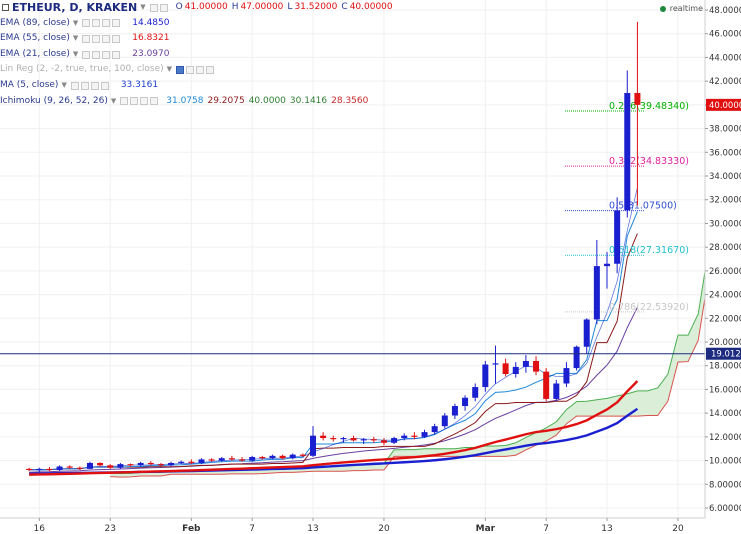 The image size is (741, 534). What do you see at coordinates (198, 24) in the screenshot?
I see `indicator-row: EMA (89, close) ▼ 14.4850` at bounding box center [198, 24].